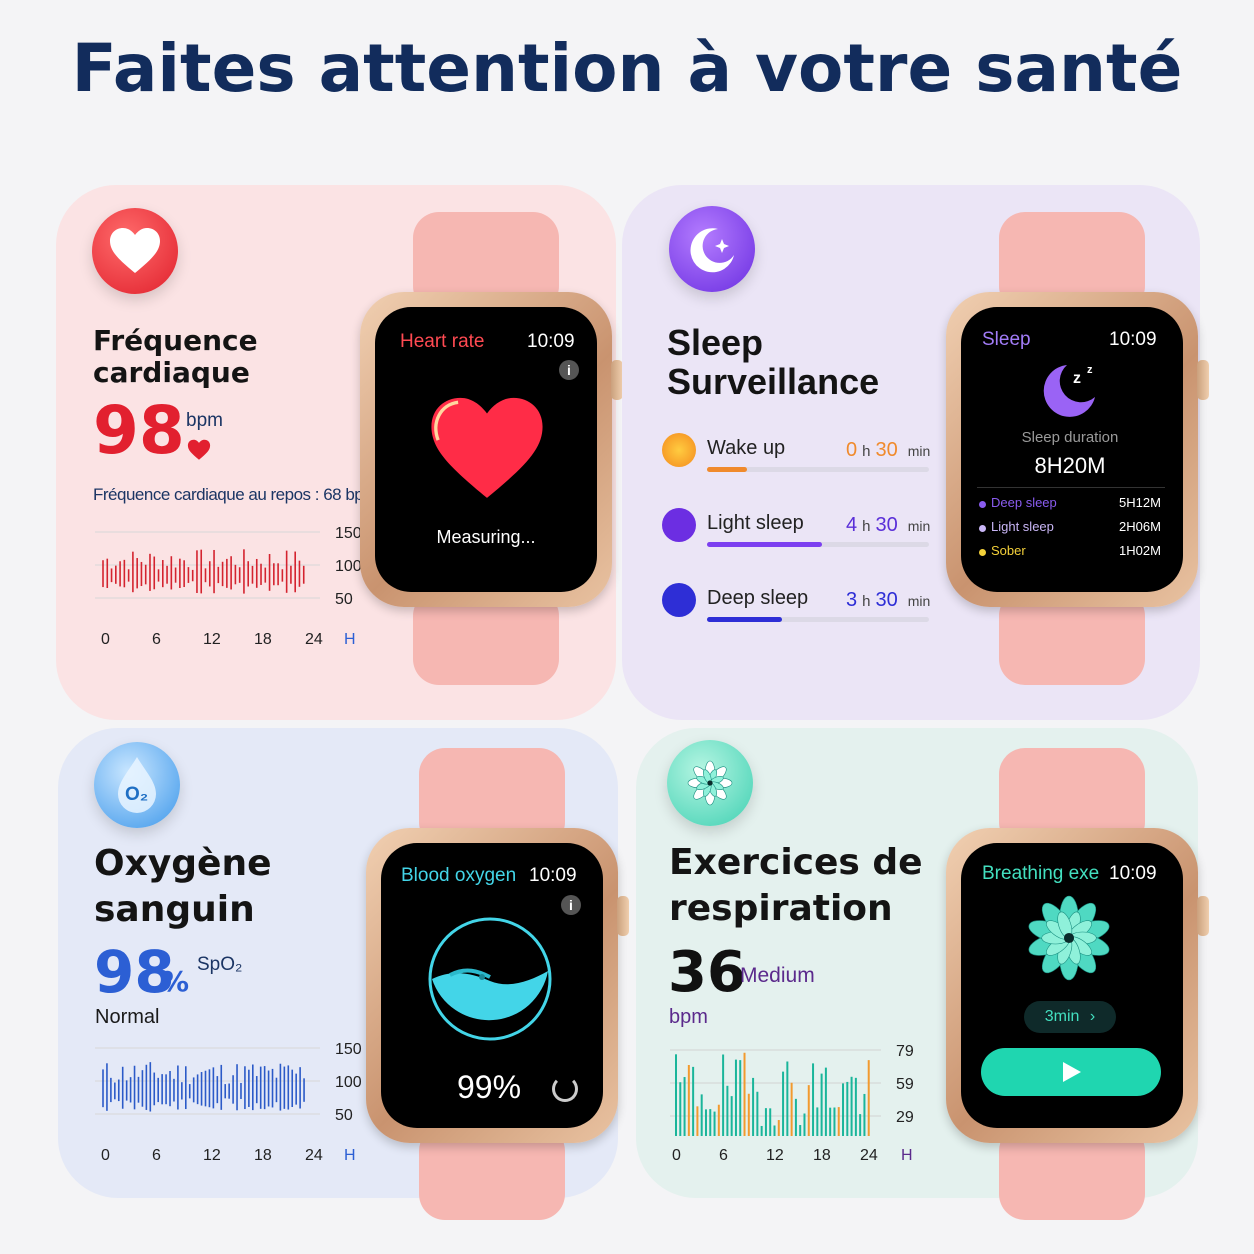  Describe the element at coordinates (1071, 1072) in the screenshot. I see `play-button` at that location.